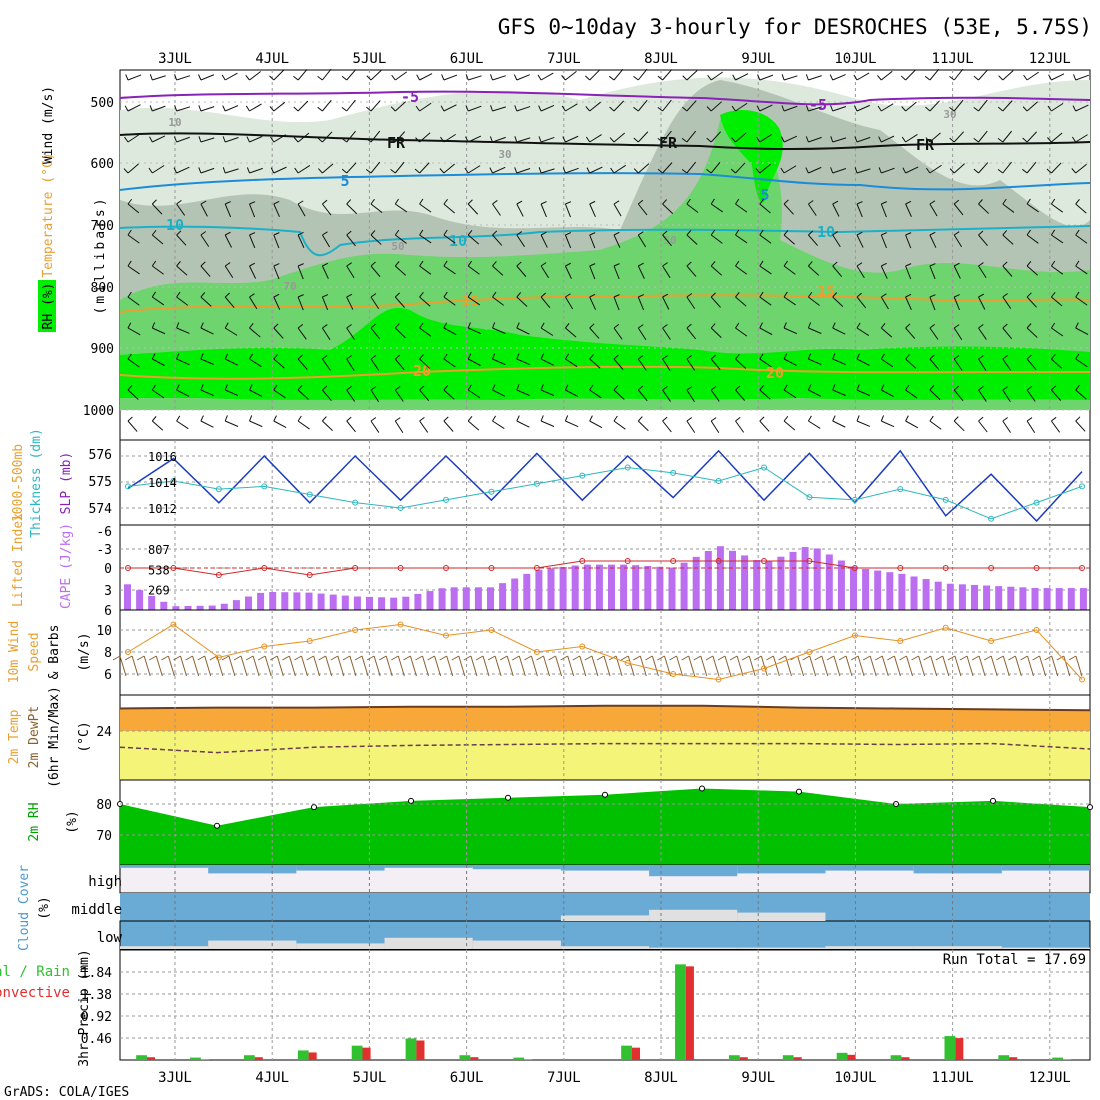  What do you see at coordinates (108, 591) in the screenshot?
I see `li-tick: 3` at bounding box center [108, 591].